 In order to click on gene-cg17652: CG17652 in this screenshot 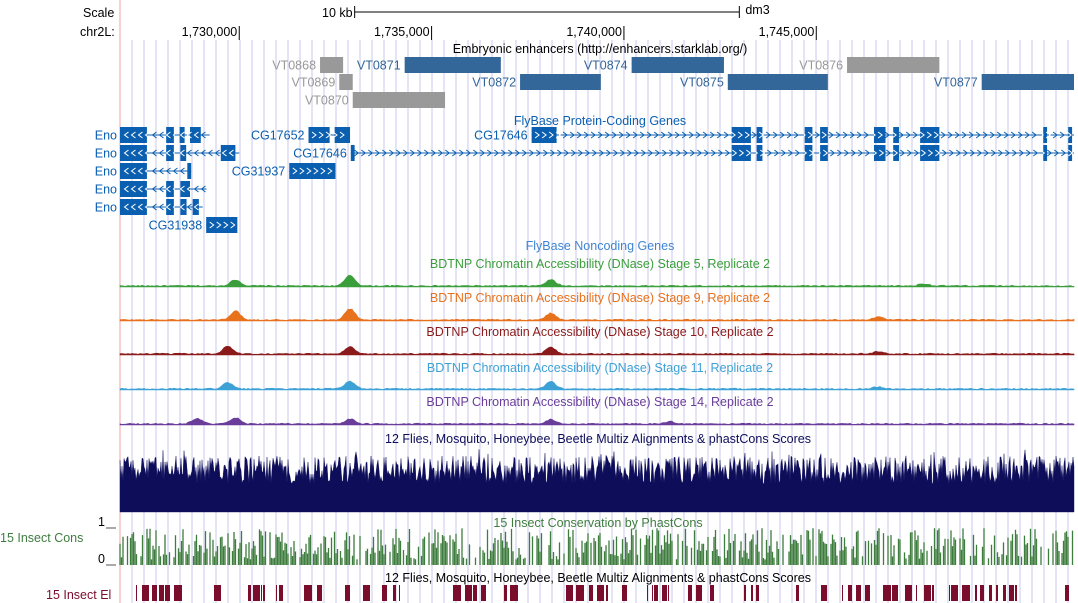, I will do `click(301, 135)`.